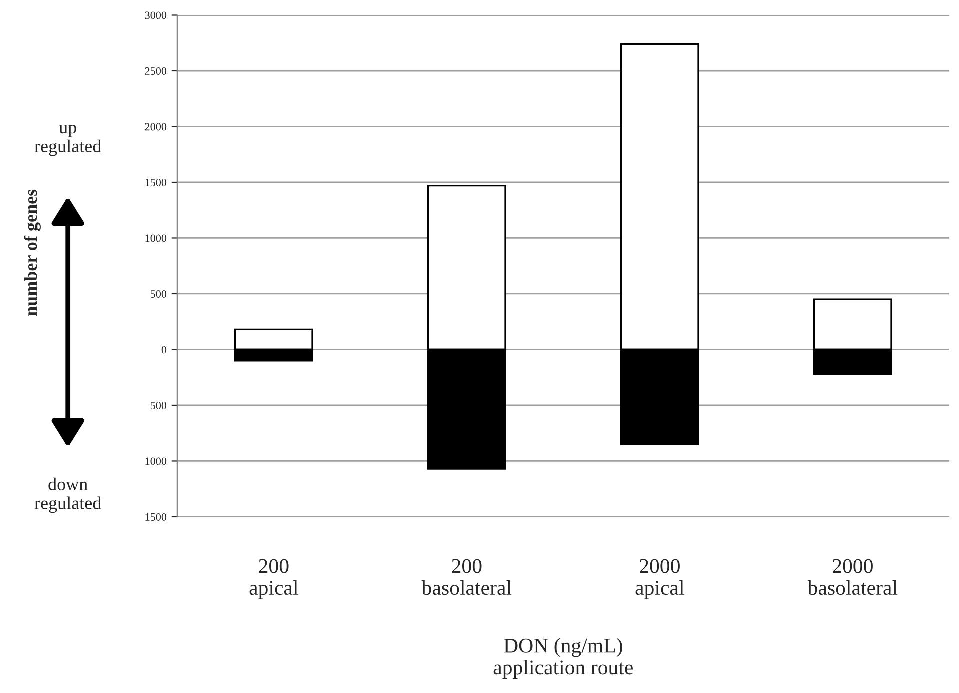  I want to click on x-tick-label: 200 apical, so click(274, 579).